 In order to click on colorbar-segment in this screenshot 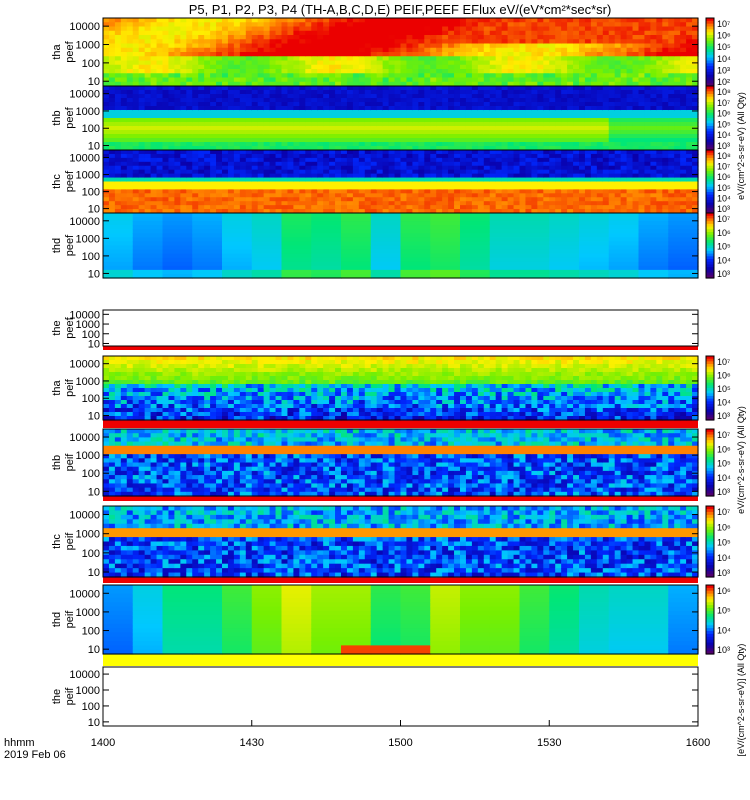, I will do `click(710, 20)`.